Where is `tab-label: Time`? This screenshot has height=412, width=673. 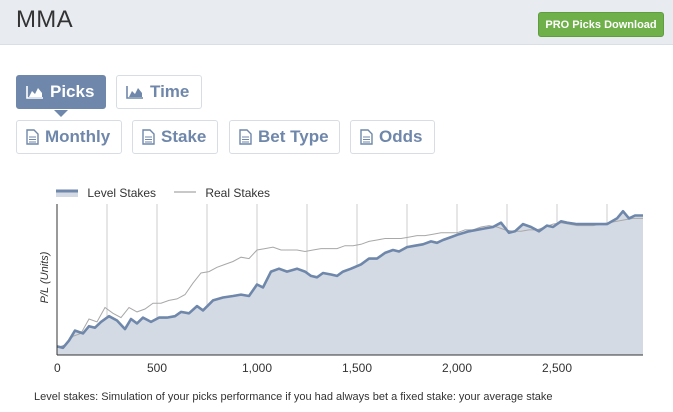 tab-label: Time is located at coordinates (170, 91).